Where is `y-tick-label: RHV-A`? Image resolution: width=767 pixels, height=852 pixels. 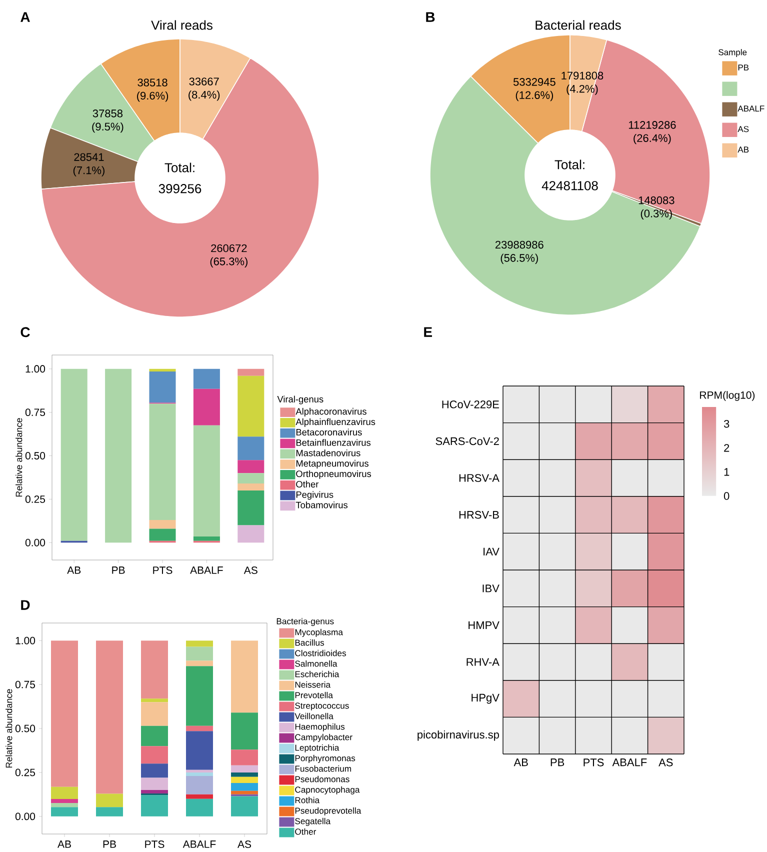 y-tick-label: RHV-A is located at coordinates (483, 662).